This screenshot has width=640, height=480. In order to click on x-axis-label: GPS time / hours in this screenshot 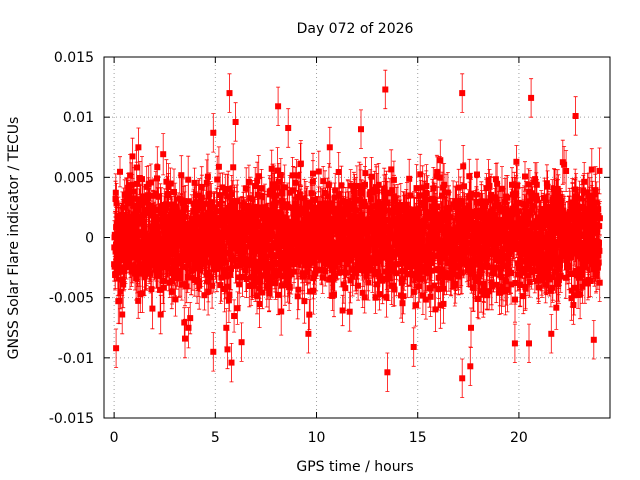, I will do `click(354, 467)`.